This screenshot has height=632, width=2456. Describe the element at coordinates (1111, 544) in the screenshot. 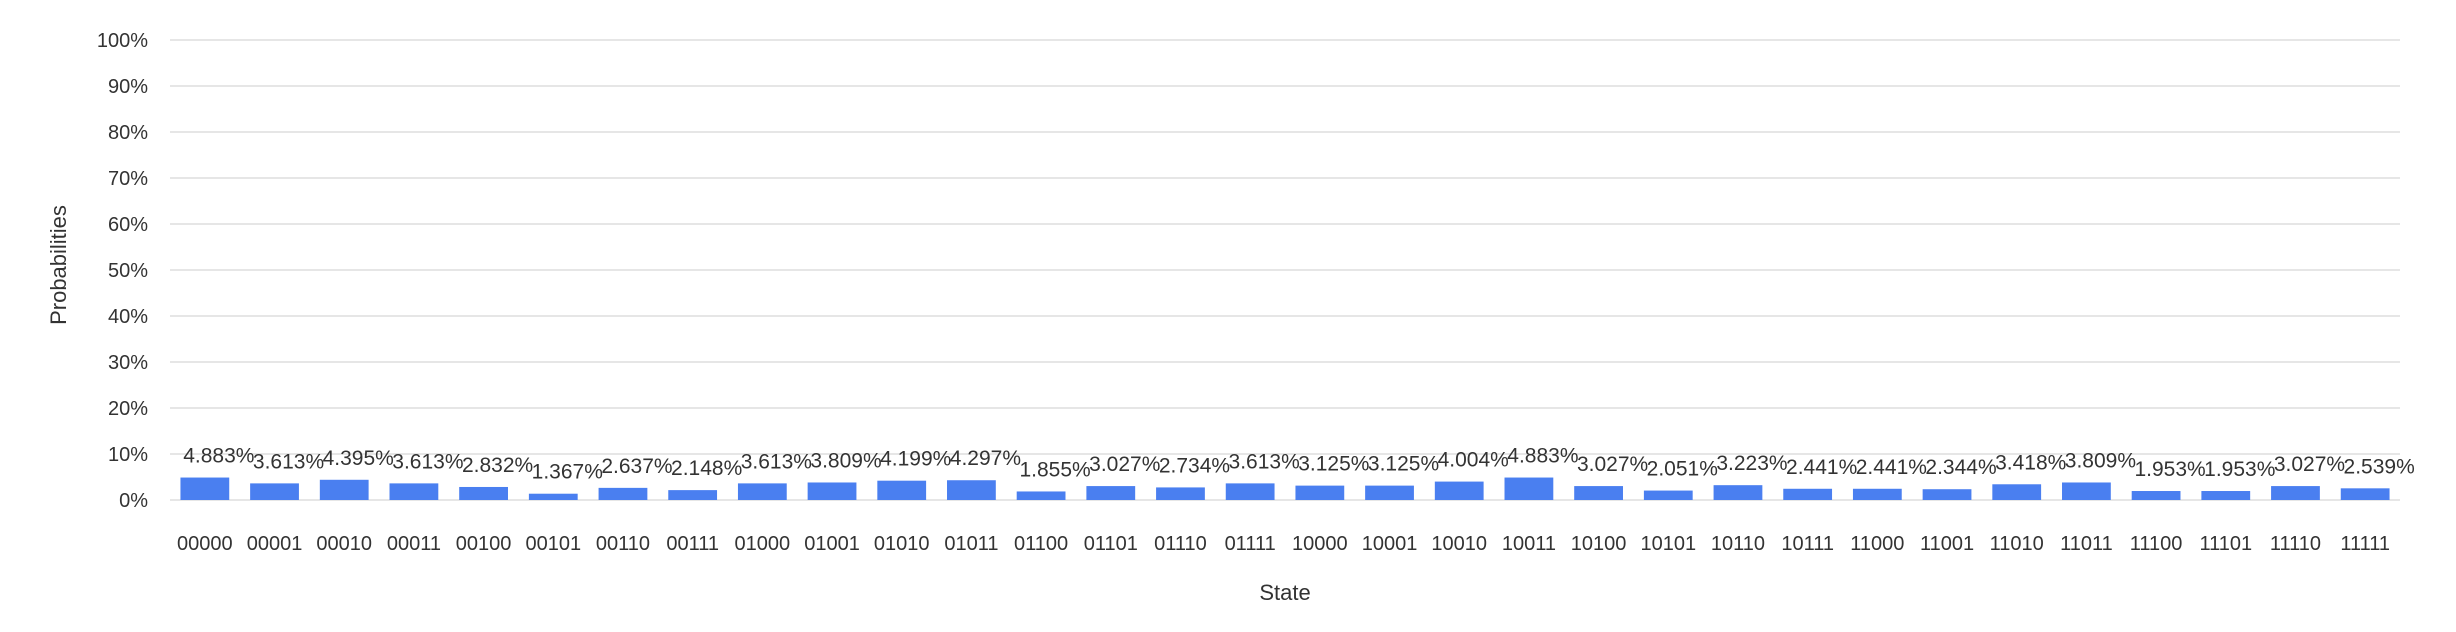

I see `x-tick-label: 01101` at that location.